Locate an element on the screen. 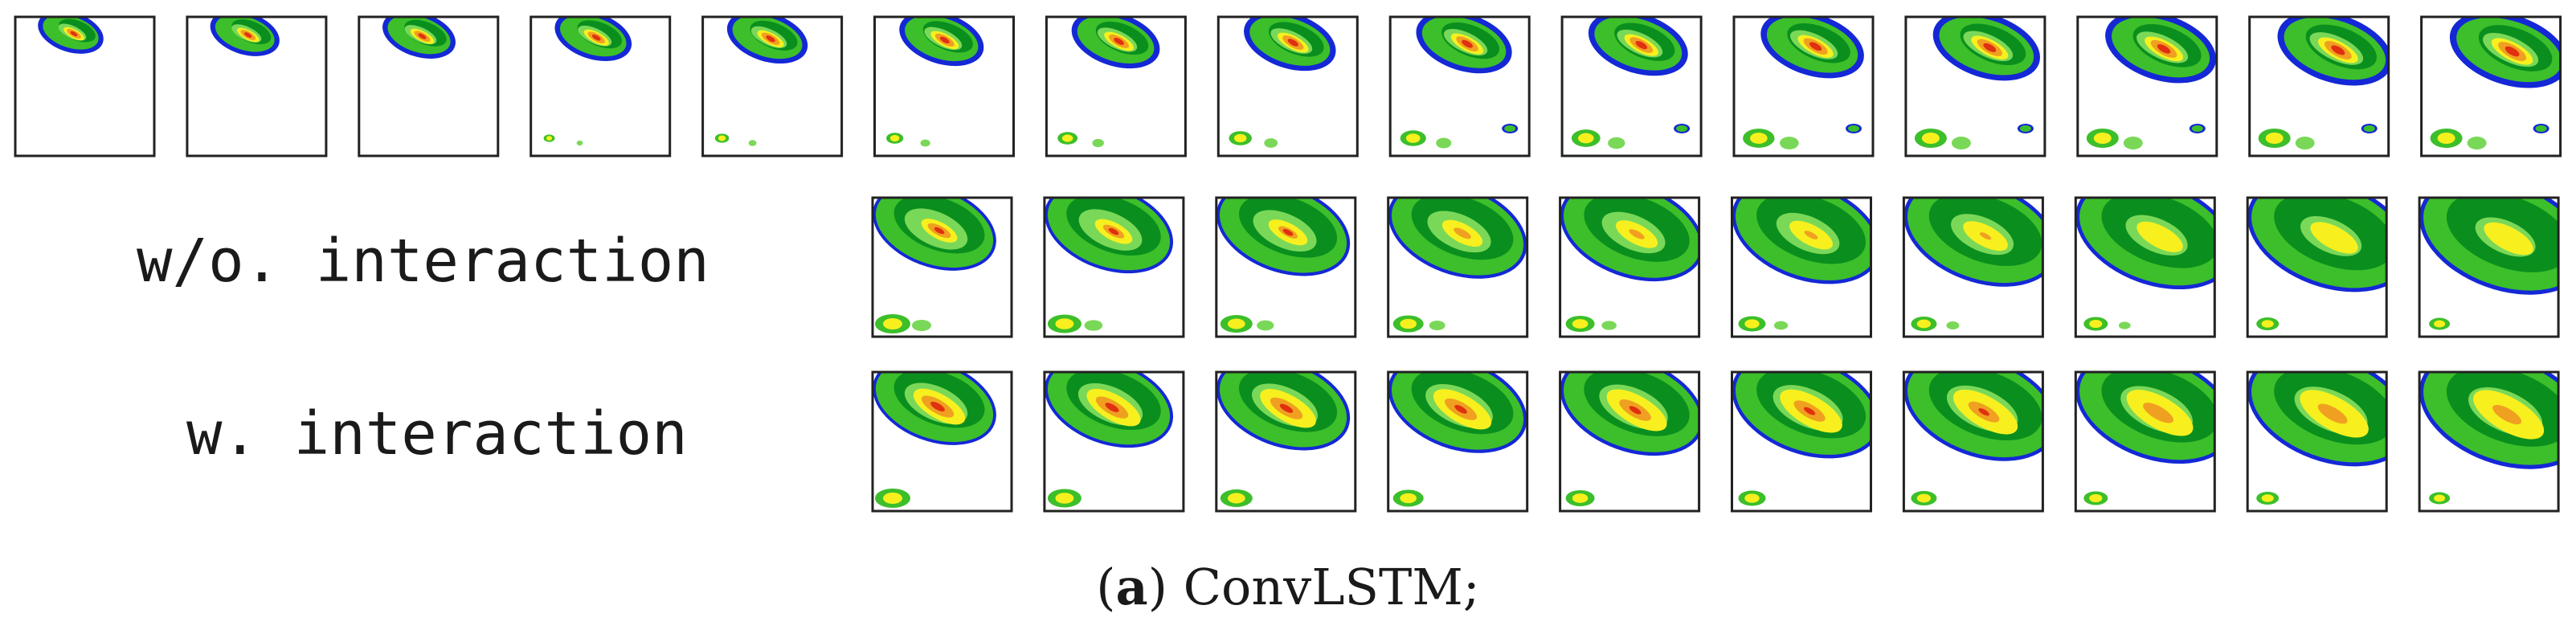 This screenshot has height=634, width=2576. echo-yellow is located at coordinates (2334, 238).